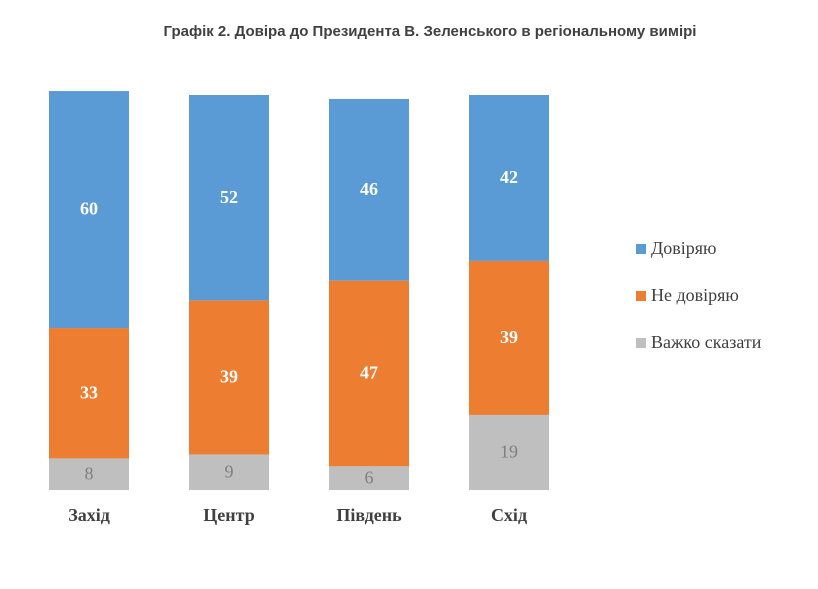 The image size is (818, 589). I want to click on value-label: 9, so click(229, 471).